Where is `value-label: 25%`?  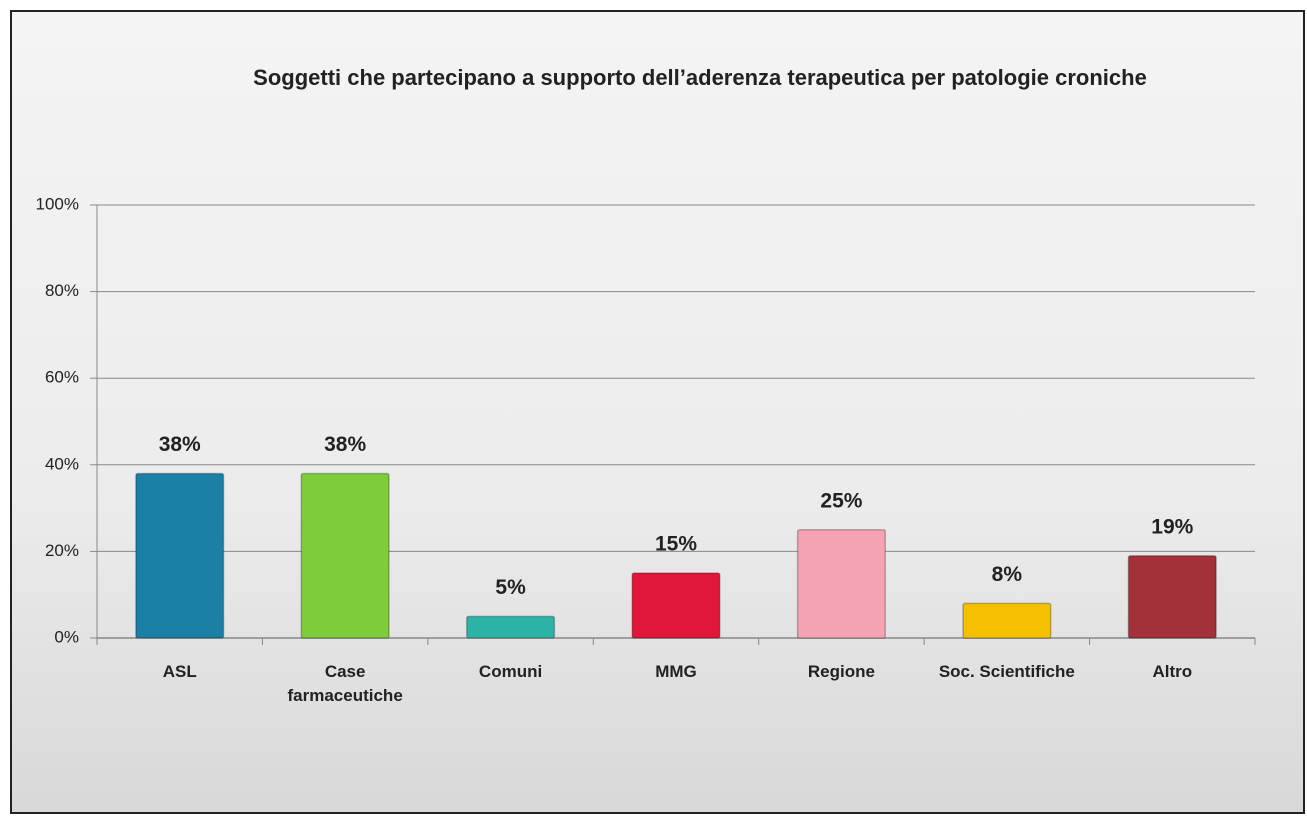
value-label: 25% is located at coordinates (841, 500).